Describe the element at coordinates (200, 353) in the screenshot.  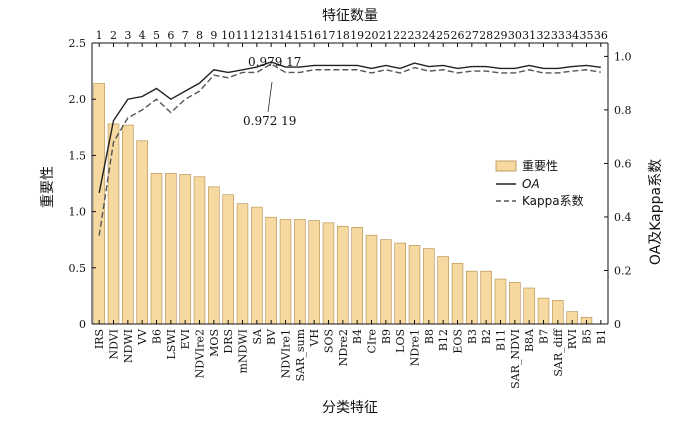
I see `category-label-NDVIre2: NDVIre2` at that location.